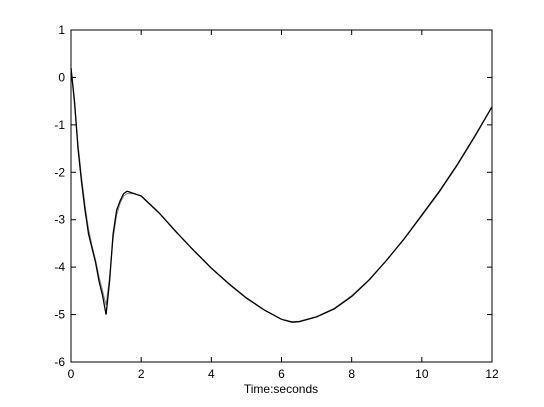 This screenshot has width=544, height=407. What do you see at coordinates (351, 374) in the screenshot?
I see `x-tick-label: 8` at bounding box center [351, 374].